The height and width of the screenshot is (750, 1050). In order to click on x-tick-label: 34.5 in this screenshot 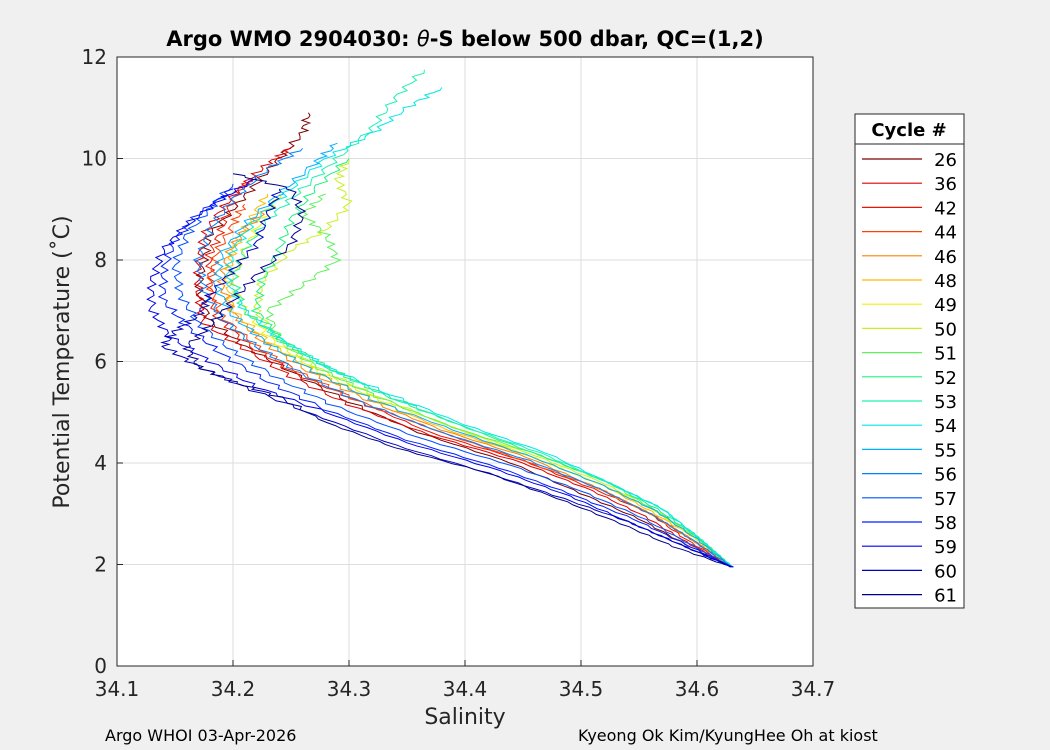, I will do `click(581, 689)`.